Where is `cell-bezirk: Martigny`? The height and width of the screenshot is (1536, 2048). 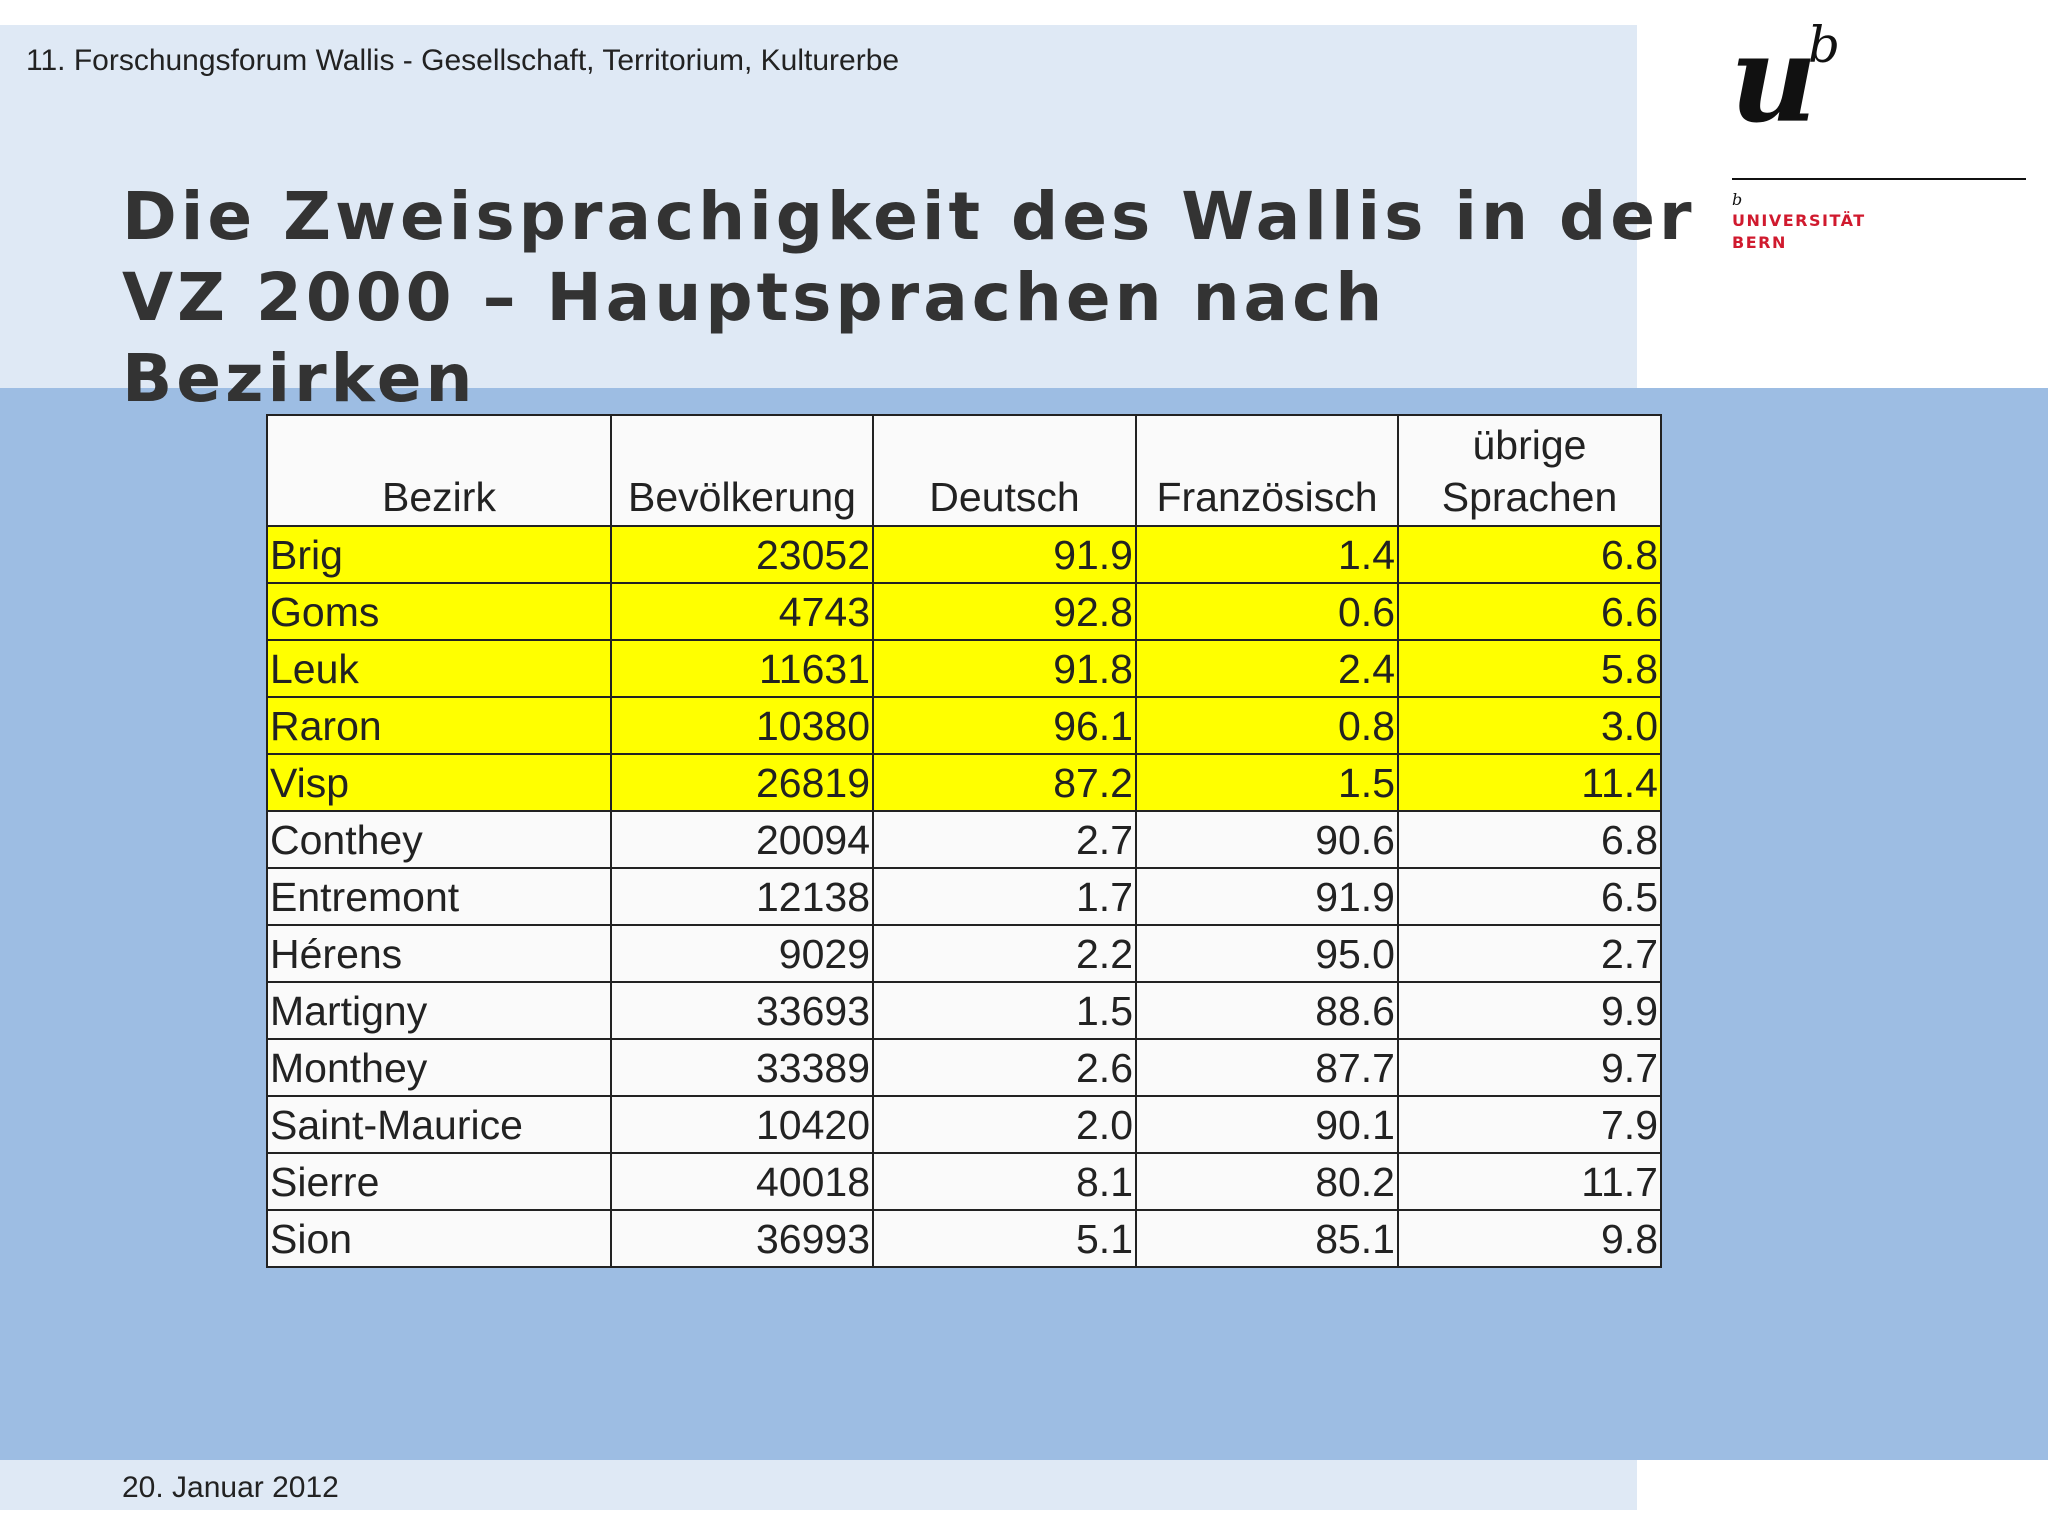 cell-bezirk: Martigny is located at coordinates (439, 1010).